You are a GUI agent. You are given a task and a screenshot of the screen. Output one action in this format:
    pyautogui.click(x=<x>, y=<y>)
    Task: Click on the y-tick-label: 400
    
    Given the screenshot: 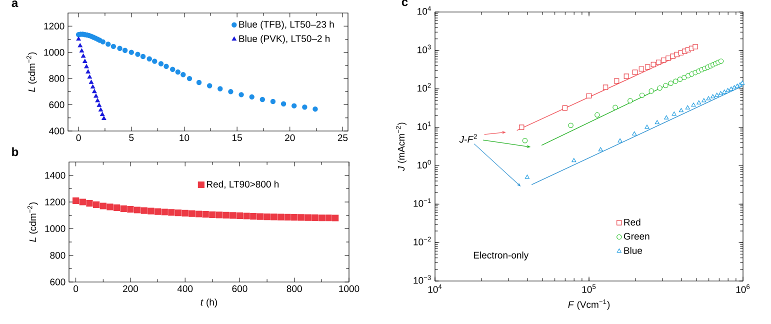 What is the action you would take?
    pyautogui.click(x=56, y=131)
    